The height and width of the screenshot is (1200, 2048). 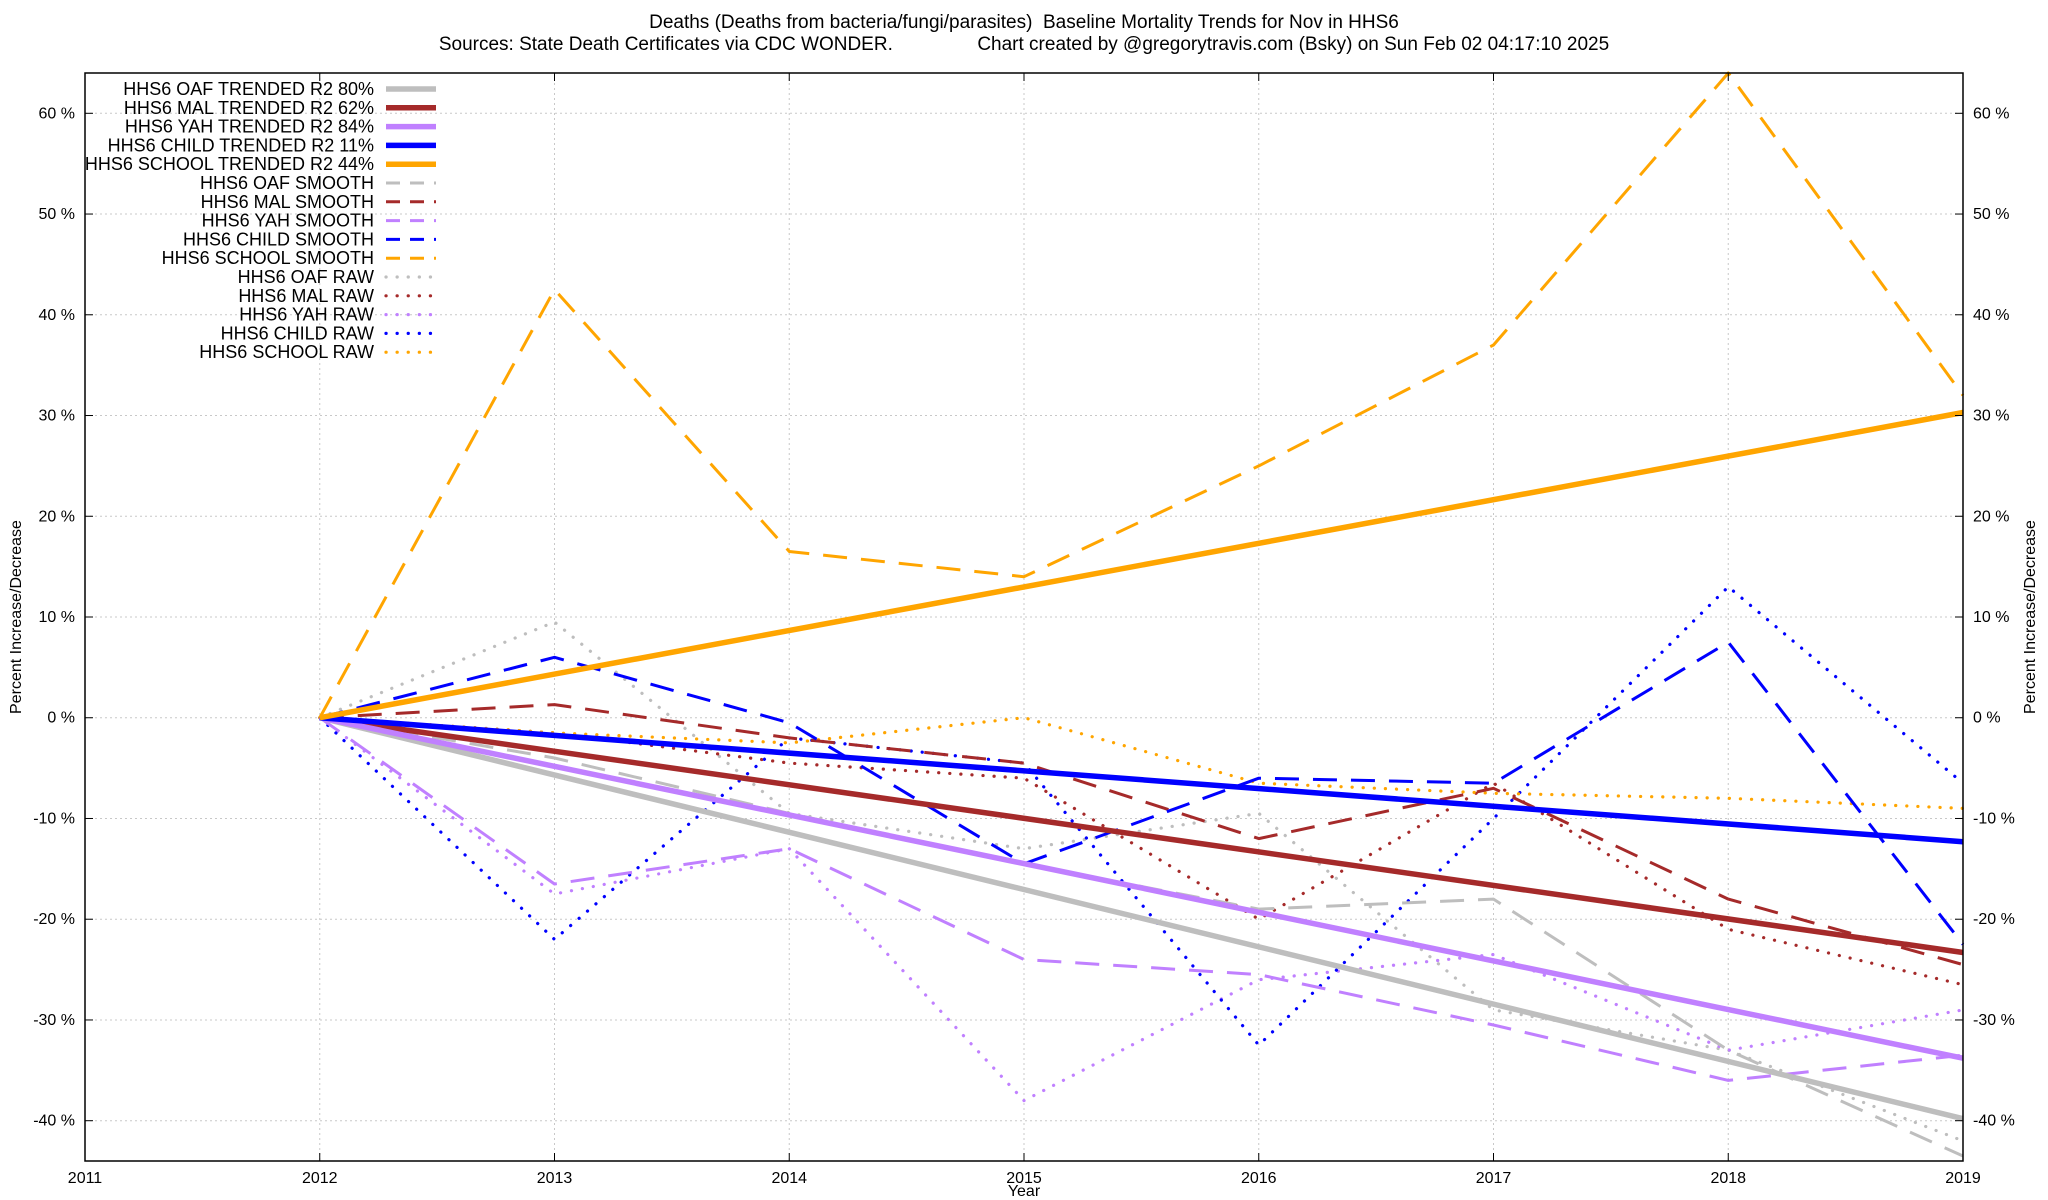 I want to click on y-tick-label-left: 20 %, so click(x=57, y=516).